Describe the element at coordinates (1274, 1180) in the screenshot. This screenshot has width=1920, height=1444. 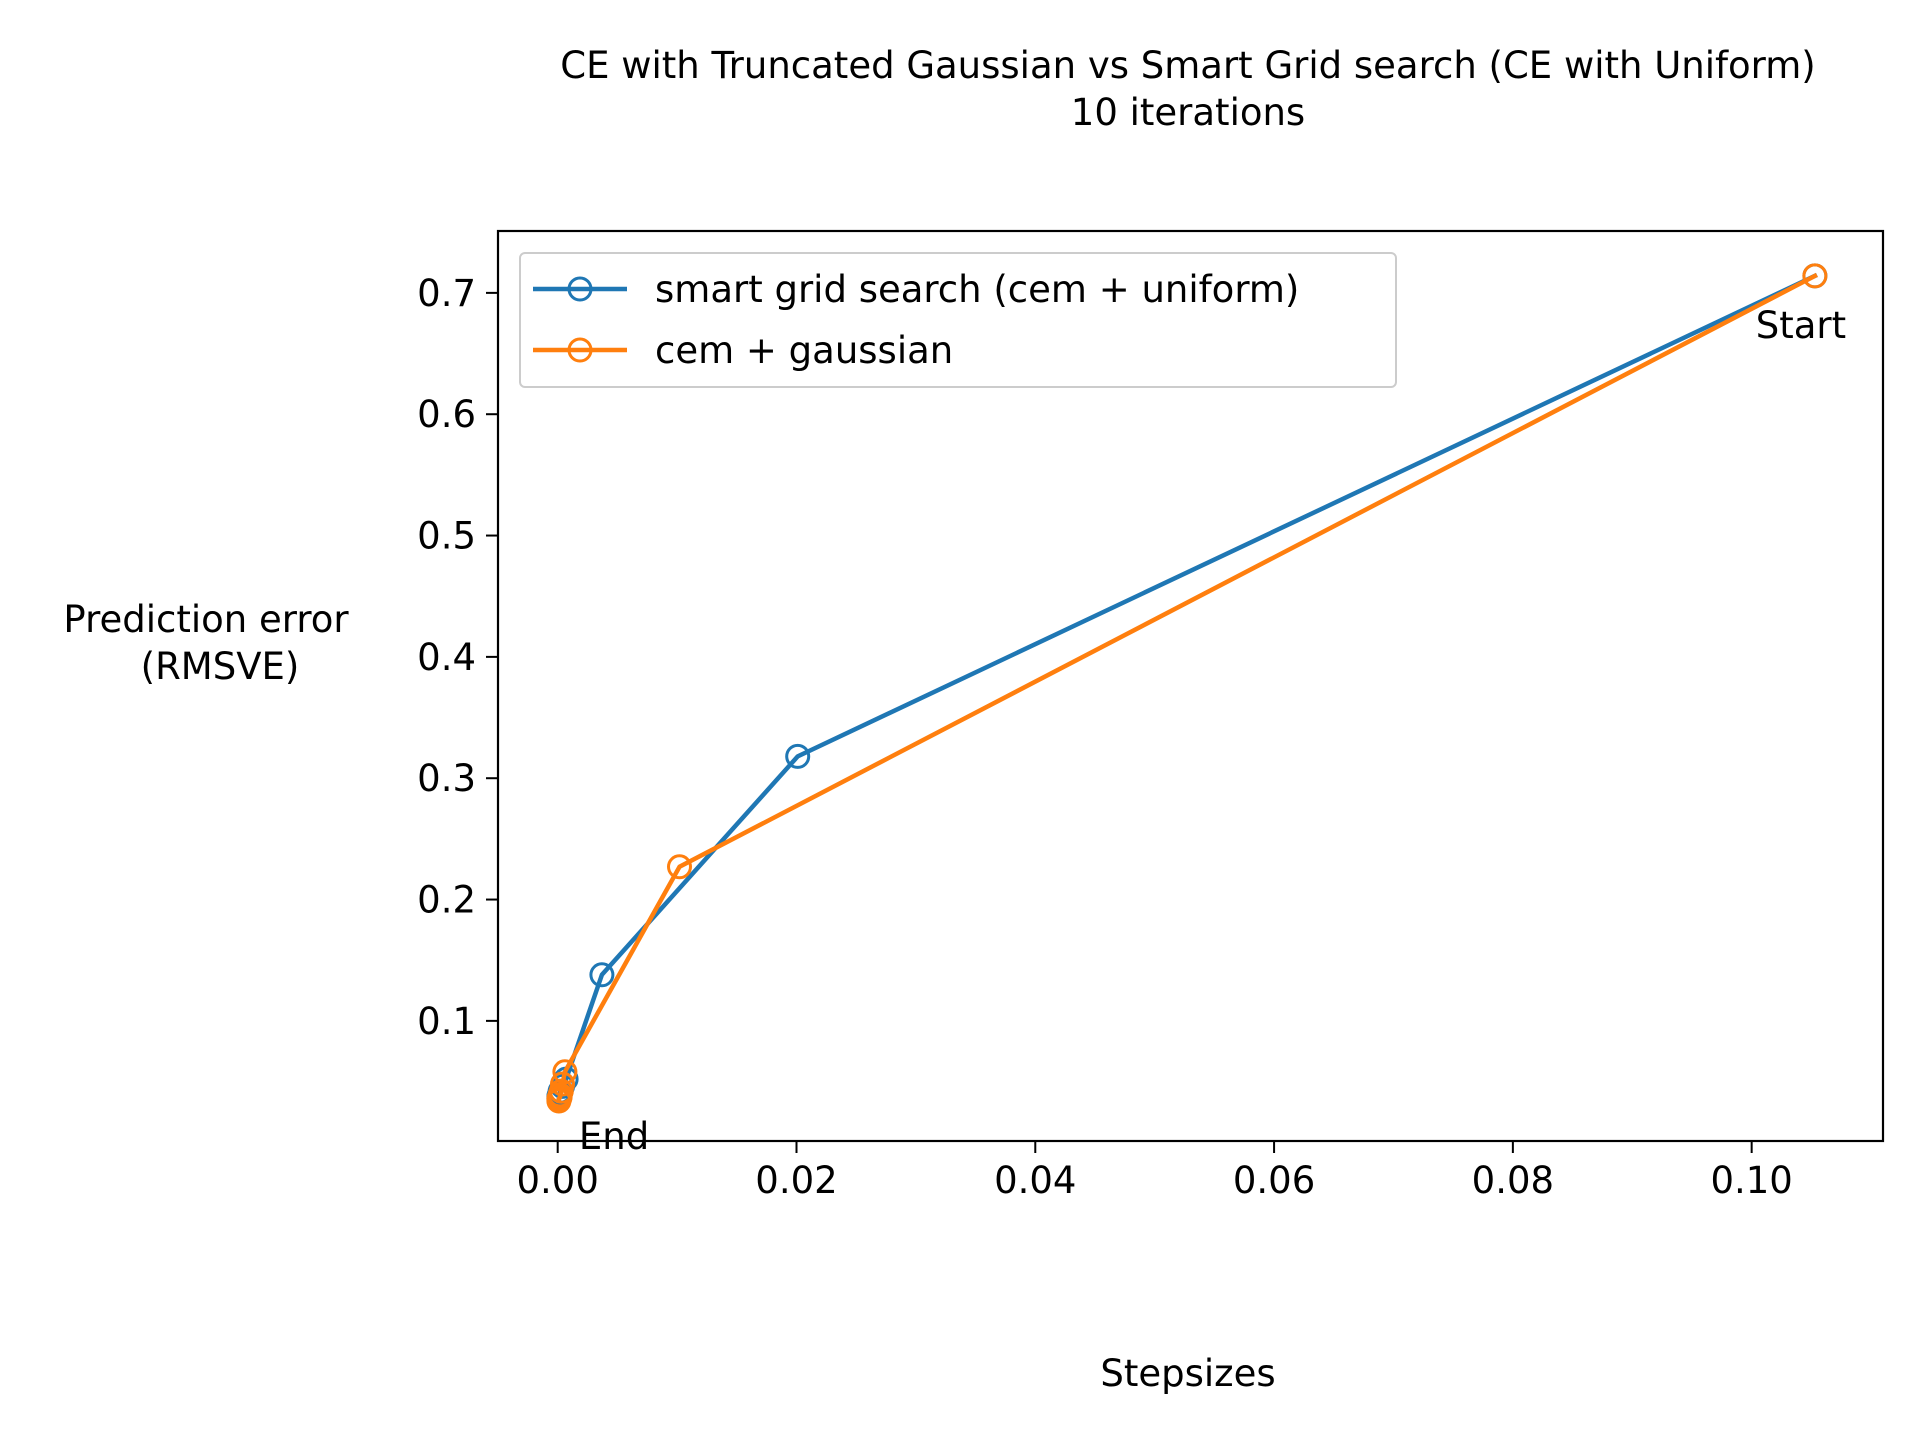
I see `x-tick-label: 0.06` at that location.